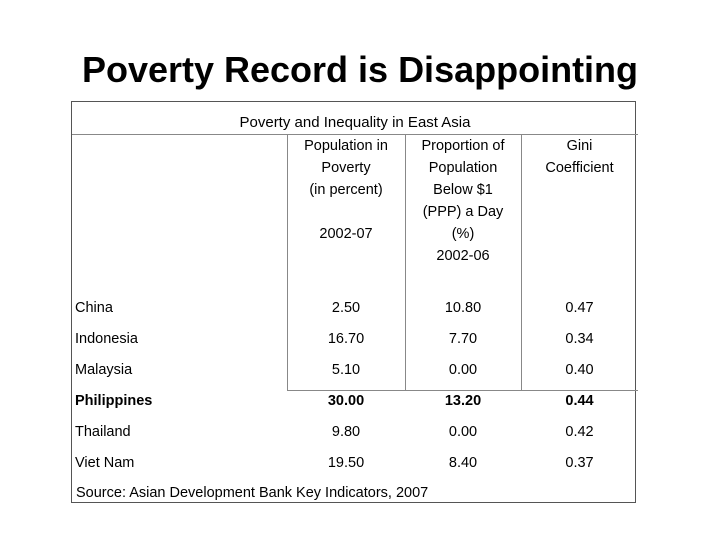 This screenshot has height=540, width=720. Describe the element at coordinates (346, 339) in the screenshot. I see `cell-poverty: 16.70` at that location.